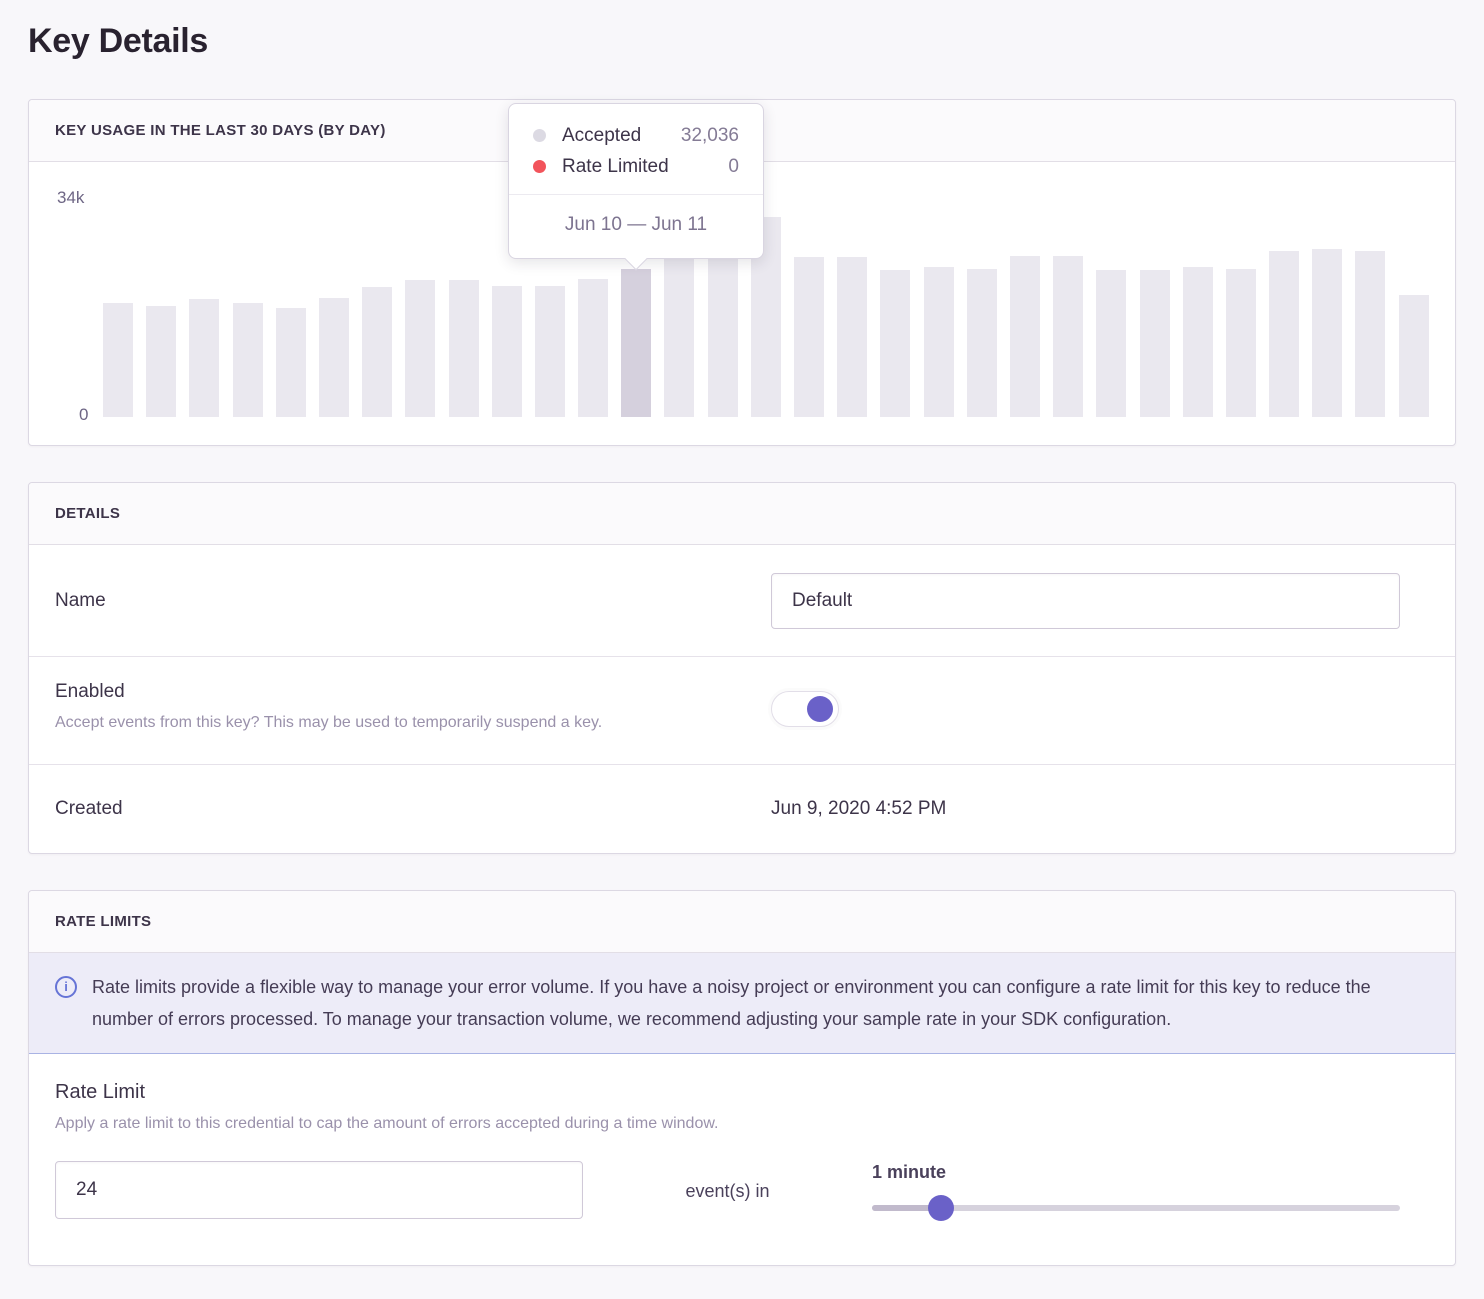 The height and width of the screenshot is (1299, 1484). I want to click on tooltip-legend: Accepted 32,036 Rate Limited 0, so click(636, 149).